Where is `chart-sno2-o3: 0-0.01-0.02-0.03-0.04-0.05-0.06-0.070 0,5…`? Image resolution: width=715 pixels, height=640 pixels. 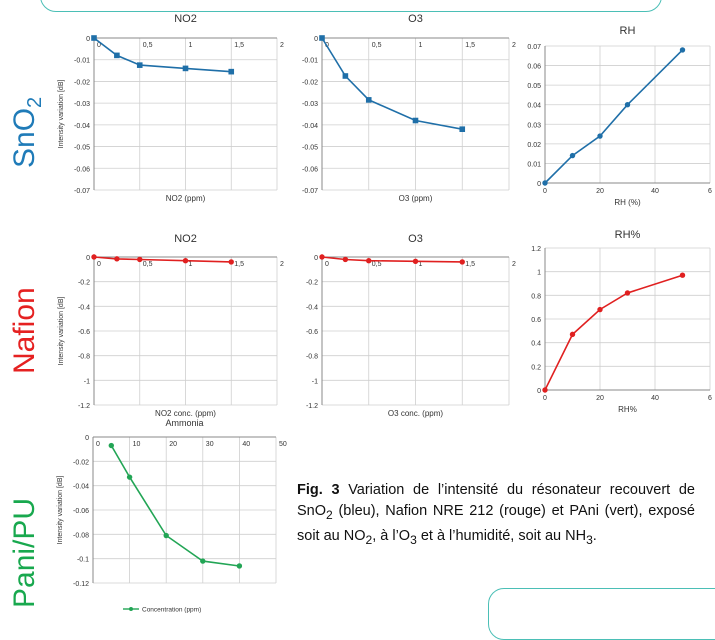 chart-sno2-o3: 0-0.01-0.02-0.03-0.04-0.05-0.06-0.070 0,5… is located at coordinates (409, 108).